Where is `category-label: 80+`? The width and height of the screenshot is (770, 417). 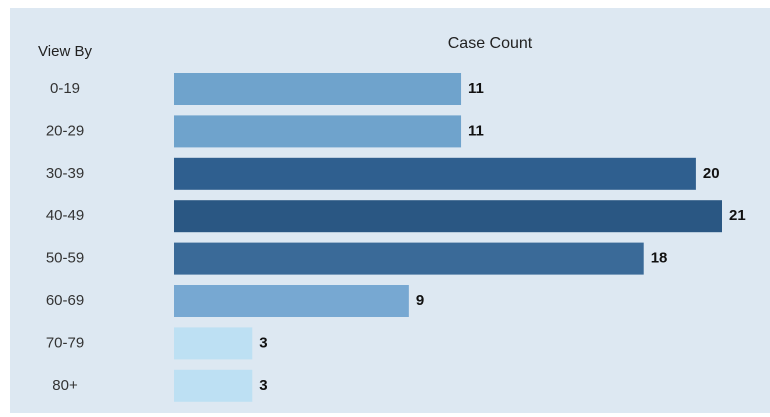 category-label: 80+ is located at coordinates (65, 385).